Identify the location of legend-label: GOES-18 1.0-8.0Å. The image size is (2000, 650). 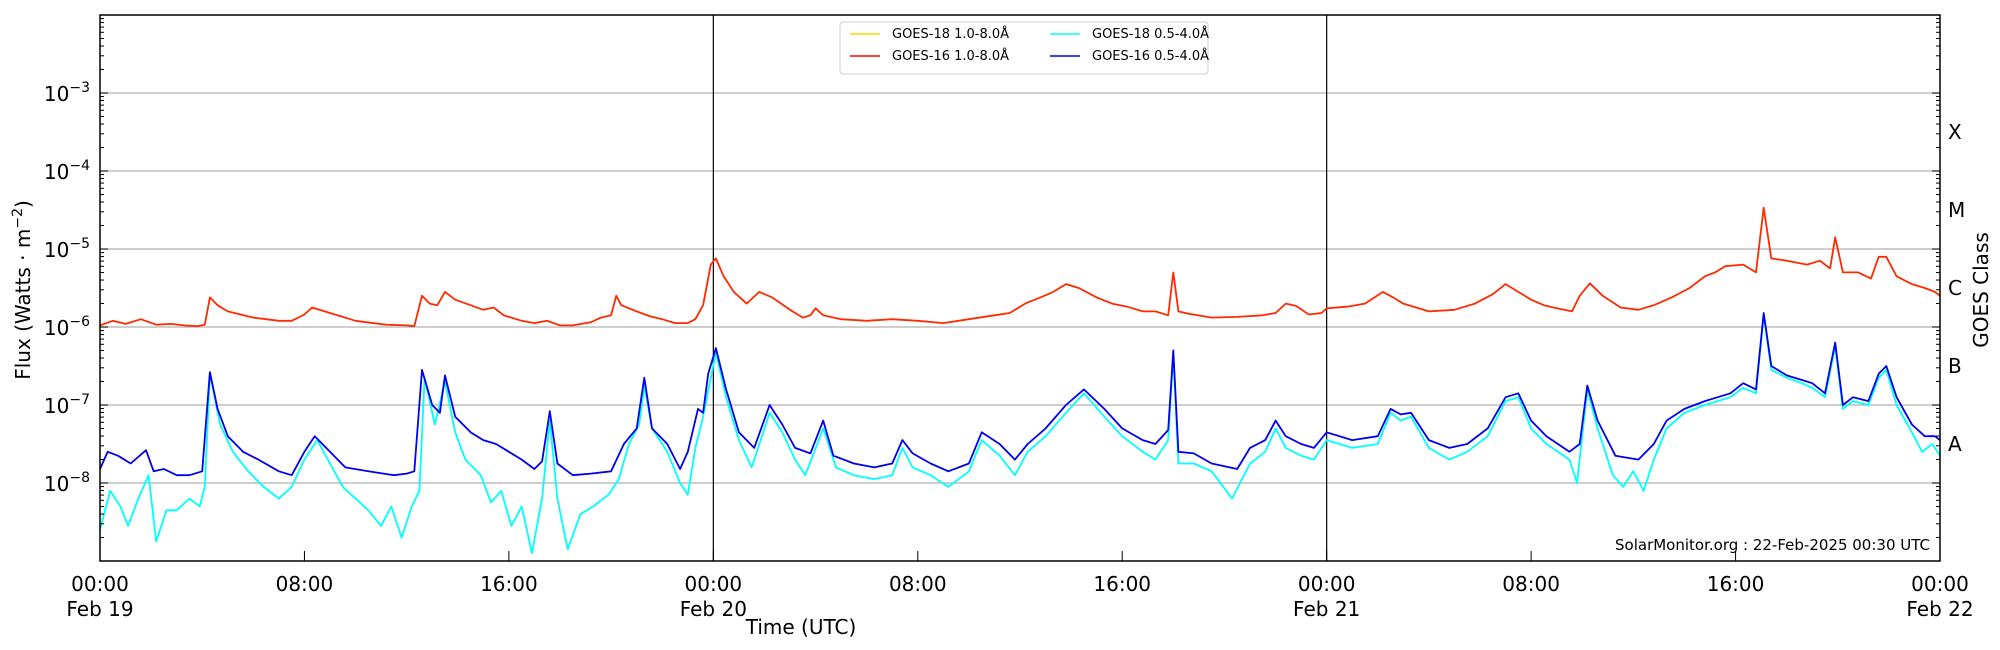
(950, 34).